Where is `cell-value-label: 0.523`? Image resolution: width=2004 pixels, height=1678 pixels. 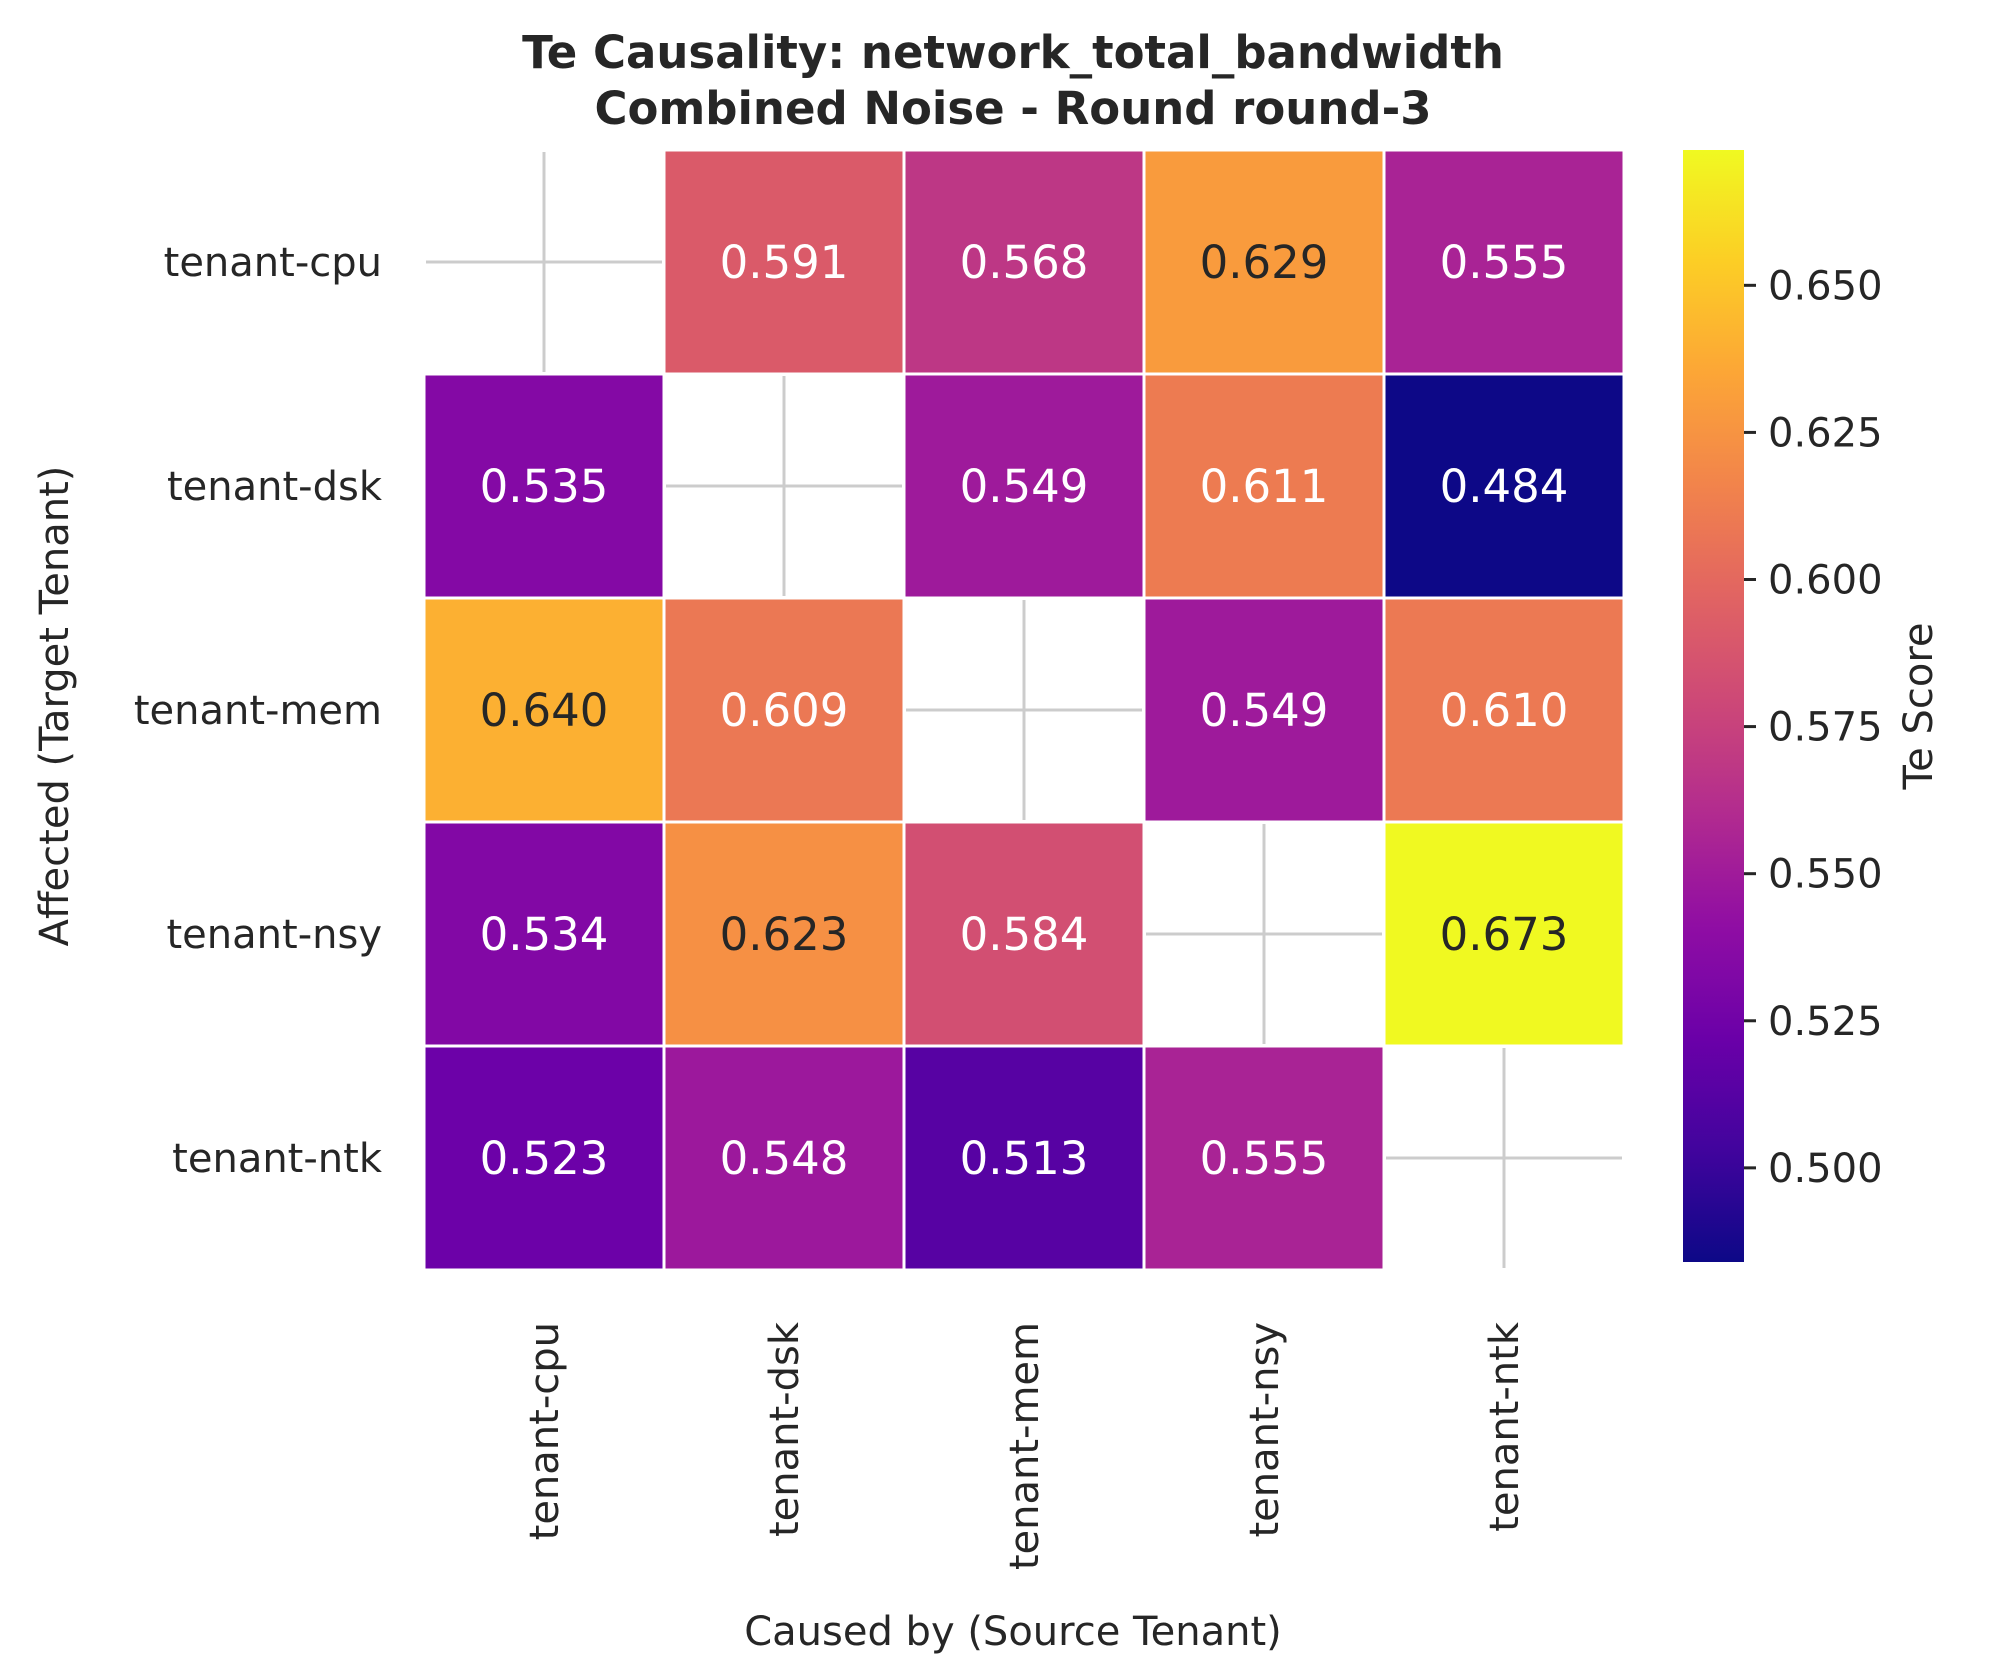 cell-value-label: 0.523 is located at coordinates (544, 1158).